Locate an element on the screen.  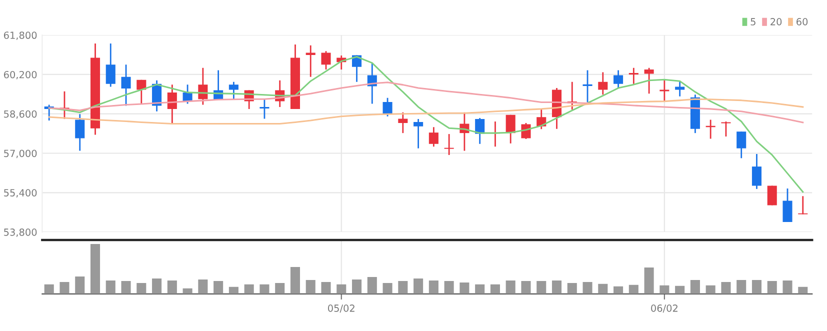
y-tick-label: 60,200 is located at coordinates (20, 75).